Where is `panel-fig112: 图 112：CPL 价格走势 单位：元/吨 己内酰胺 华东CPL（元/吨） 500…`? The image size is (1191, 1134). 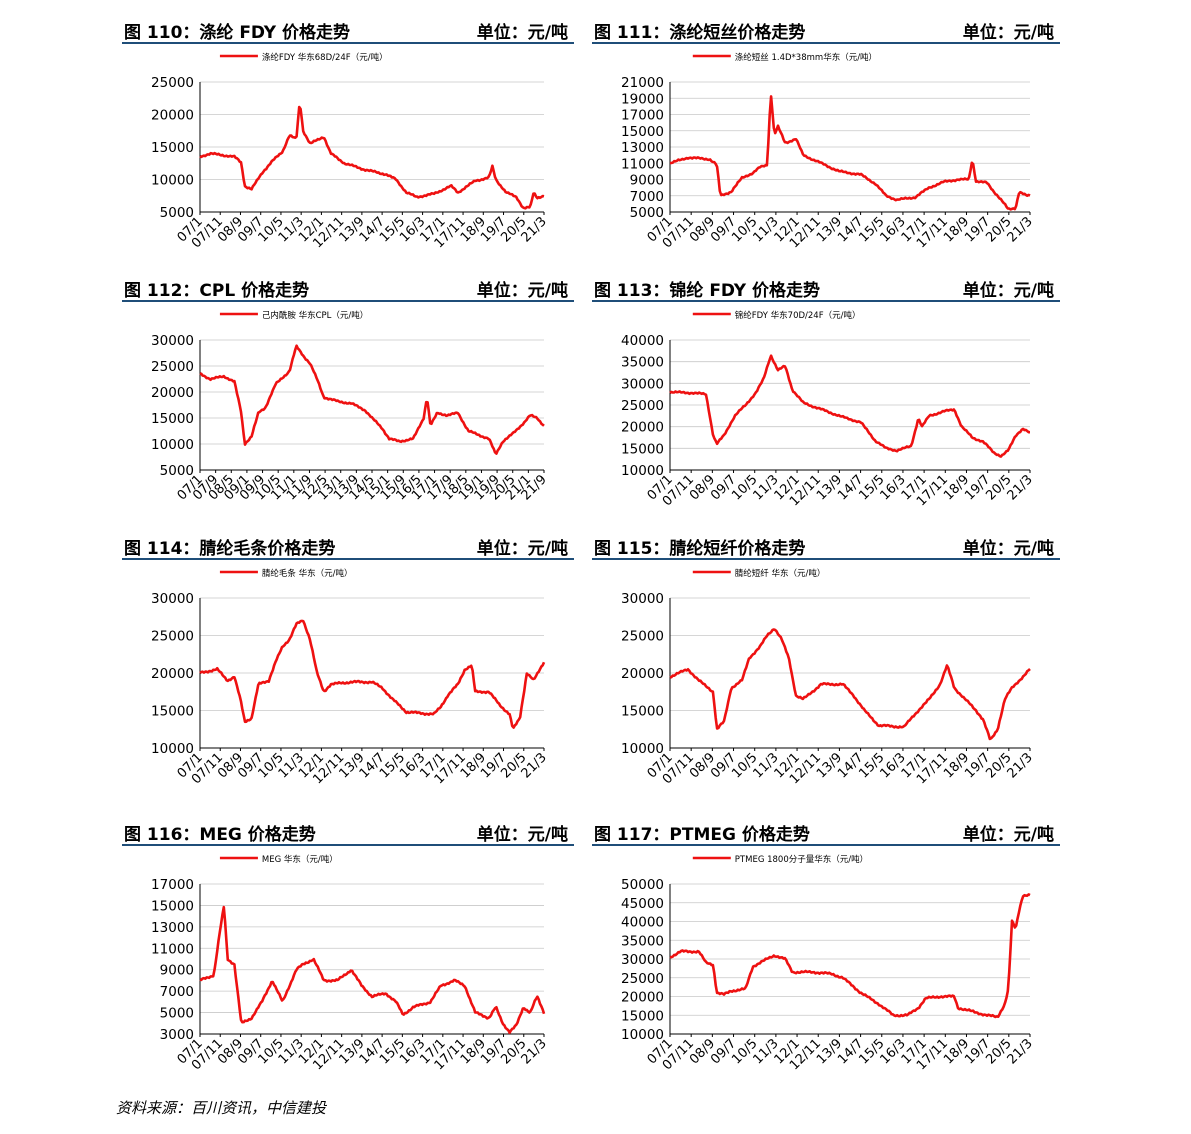 panel-fig112: 图 112：CPL 价格走势 单位：元/吨 己内酰胺 华东CPL（元/吨） 500… is located at coordinates (348, 397).